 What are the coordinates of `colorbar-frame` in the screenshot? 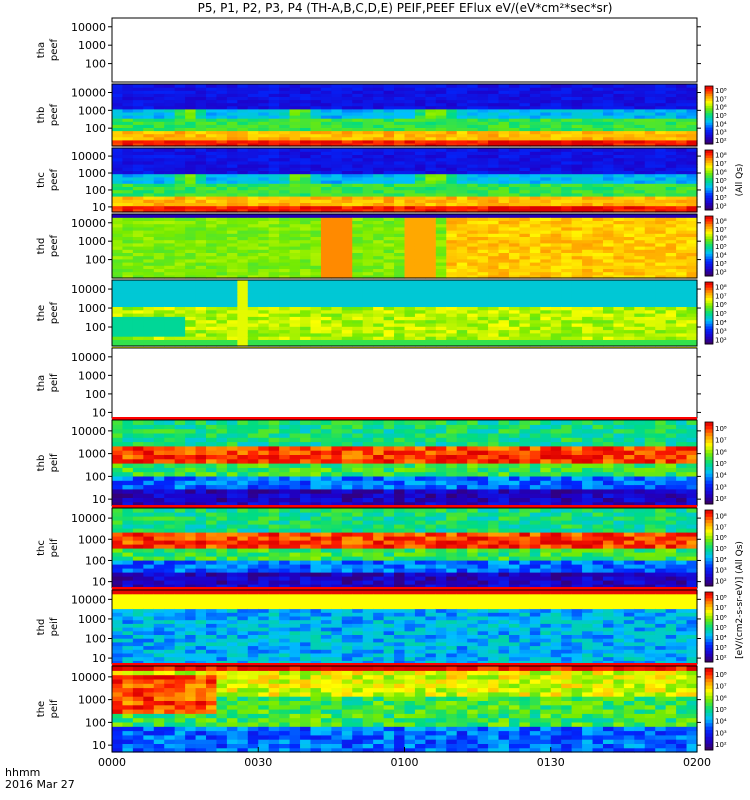 It's located at (709, 313).